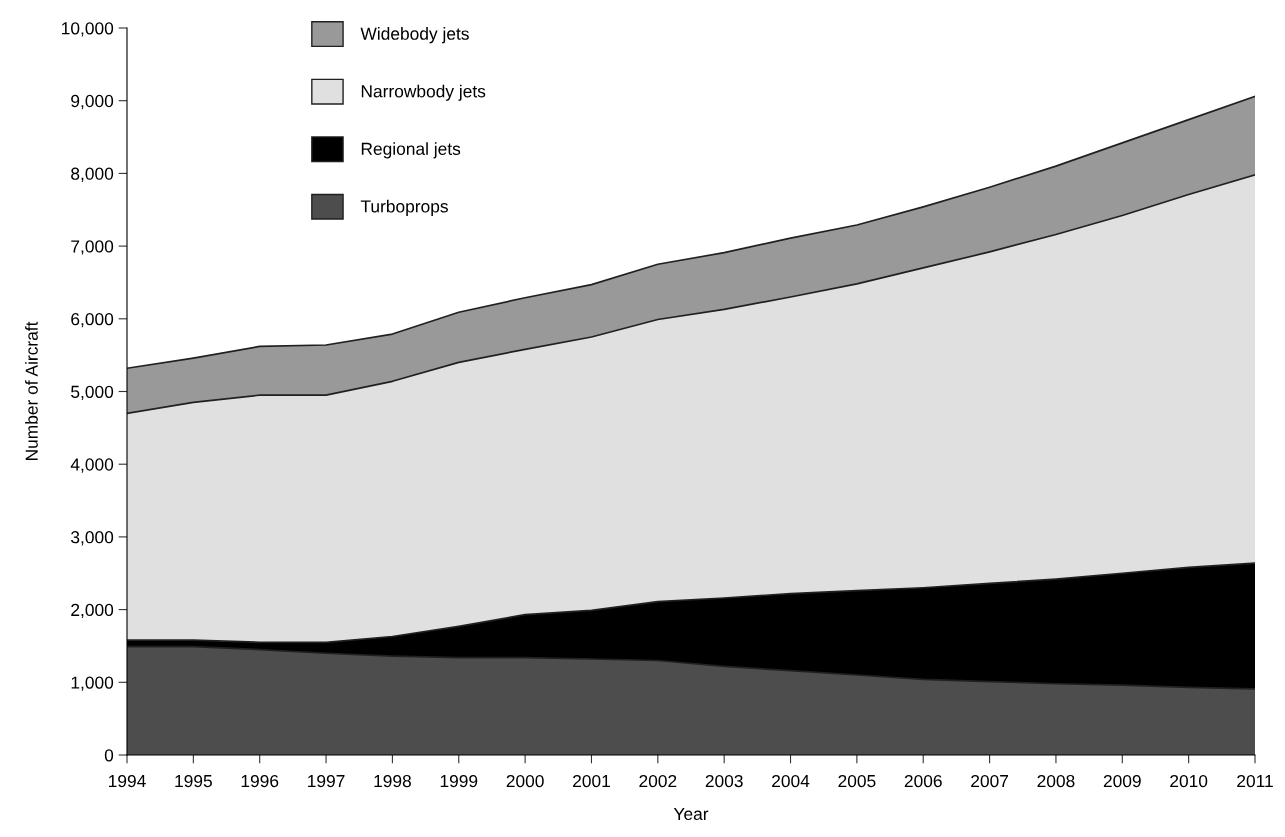 The height and width of the screenshot is (837, 1285). What do you see at coordinates (1122, 781) in the screenshot?
I see `x-tick-label: 2009` at bounding box center [1122, 781].